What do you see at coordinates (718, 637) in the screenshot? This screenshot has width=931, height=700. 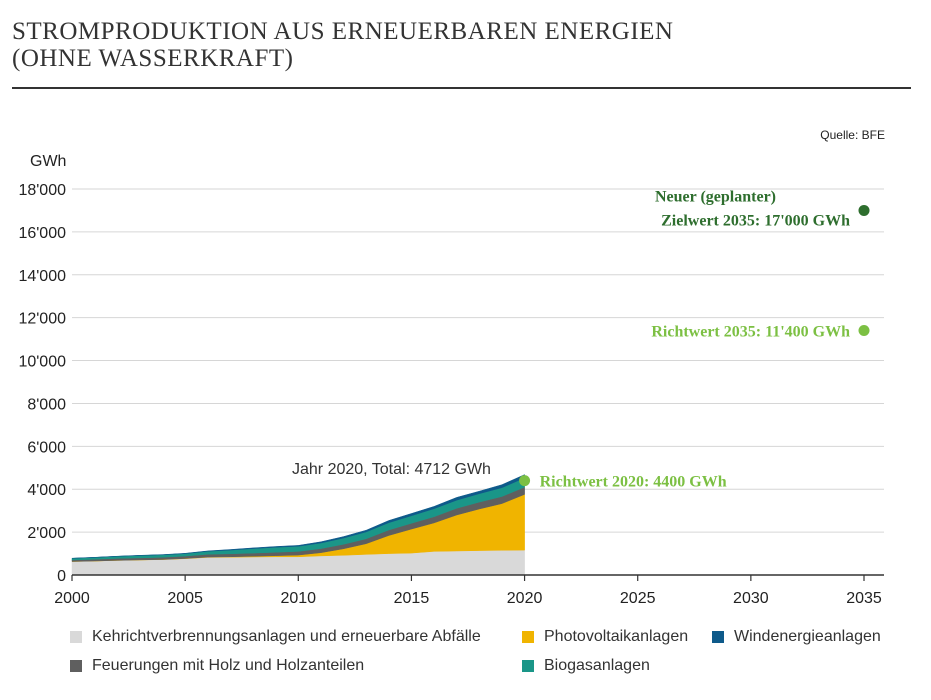 I see `legend-swatch-wind` at bounding box center [718, 637].